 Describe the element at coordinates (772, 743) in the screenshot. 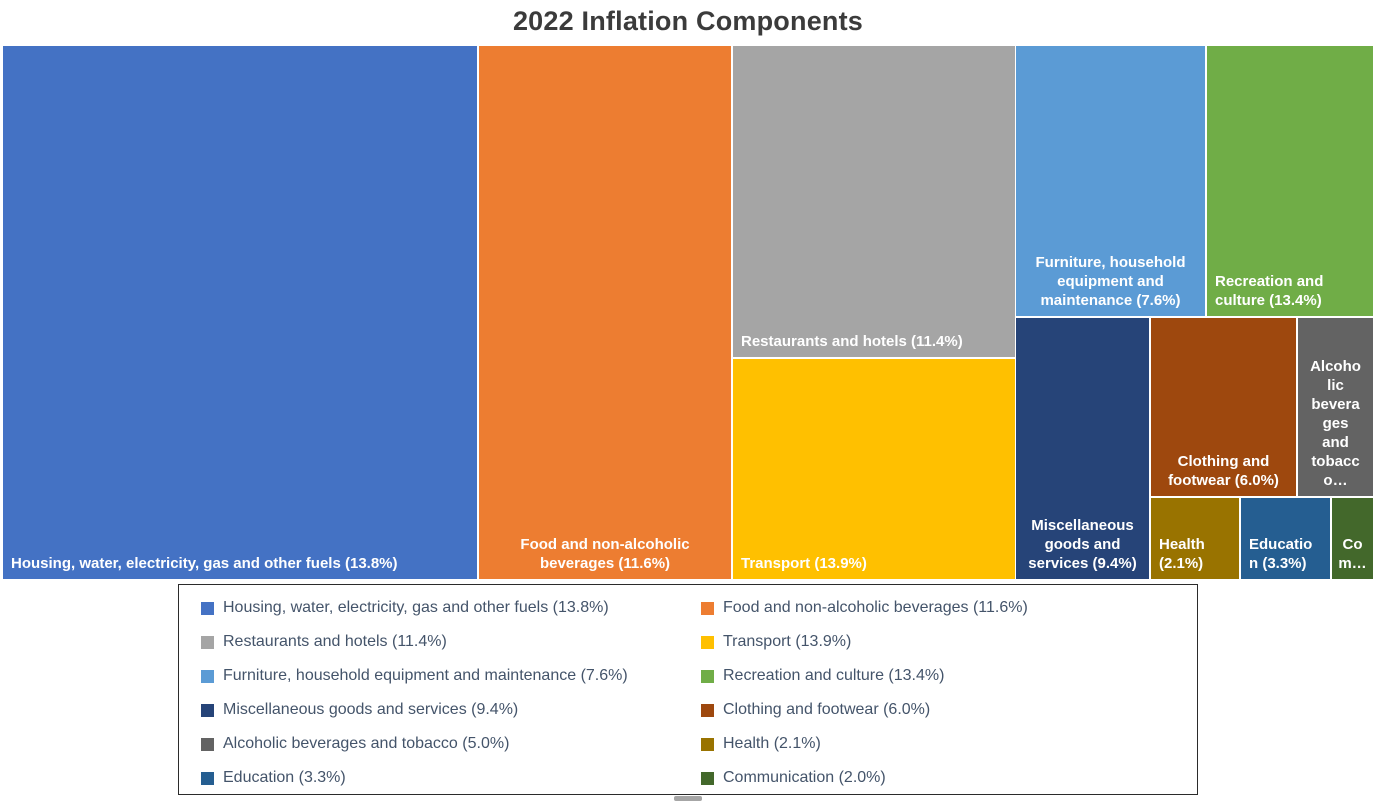

I see `legend-label-health: Health (2.1%)` at that location.